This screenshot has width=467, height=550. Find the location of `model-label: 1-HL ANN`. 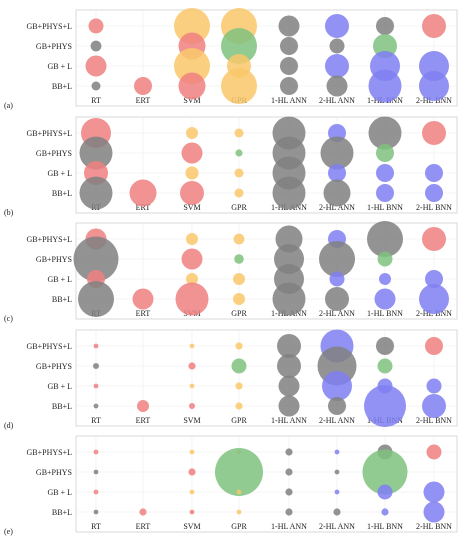

model-label: 1-HL ANN is located at coordinates (289, 100).